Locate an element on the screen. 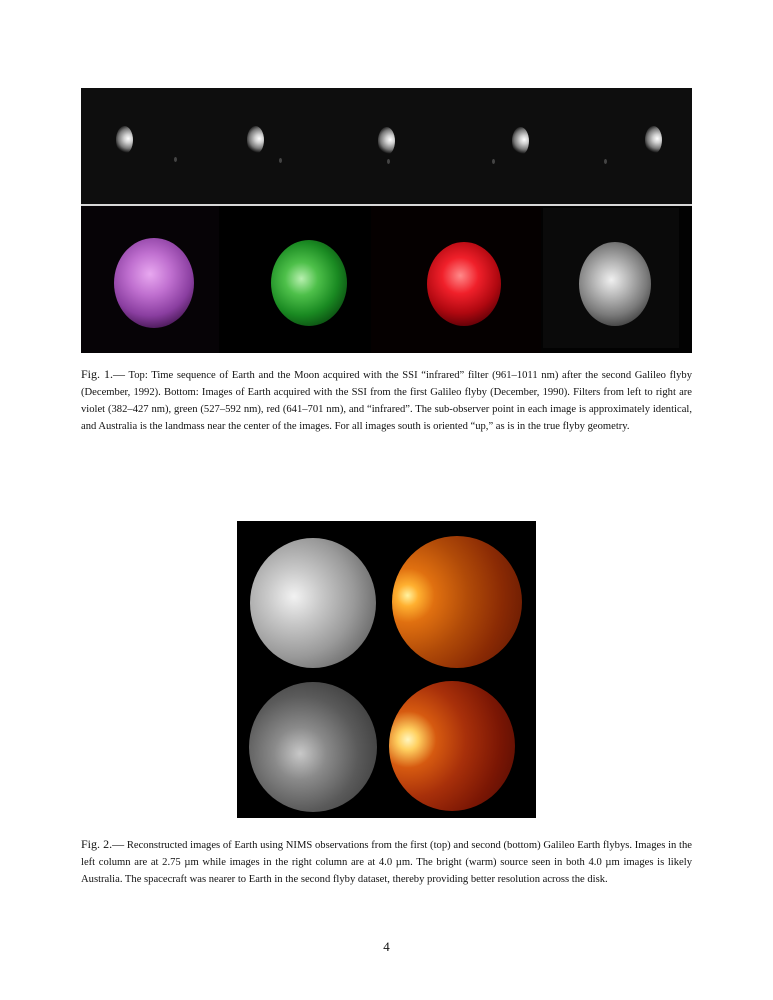 This screenshot has width=773, height=1000. panel-divider is located at coordinates (386, 205).